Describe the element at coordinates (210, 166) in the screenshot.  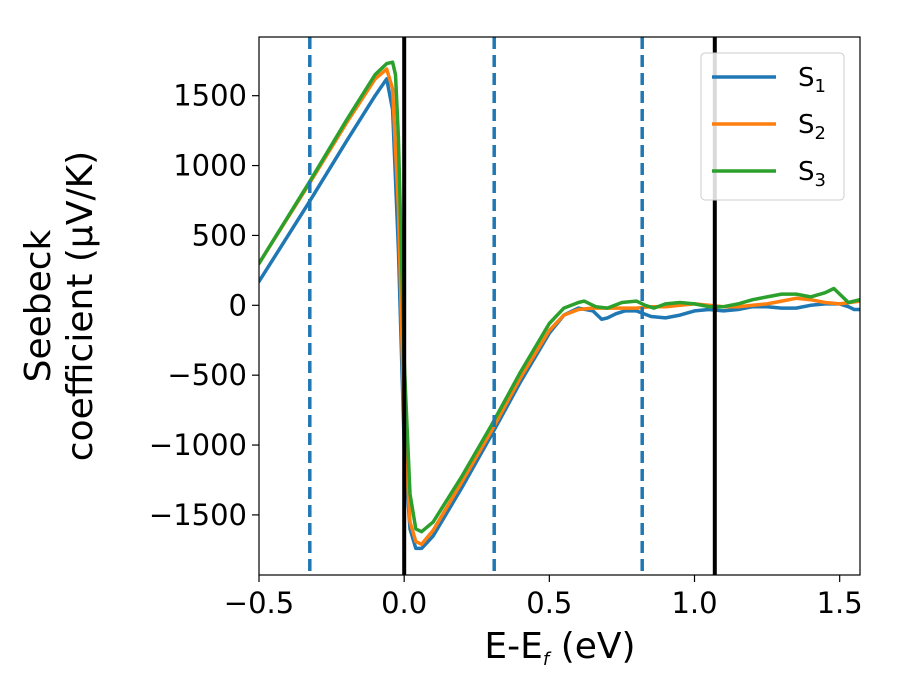
I see `y-tick-label: 1000` at that location.